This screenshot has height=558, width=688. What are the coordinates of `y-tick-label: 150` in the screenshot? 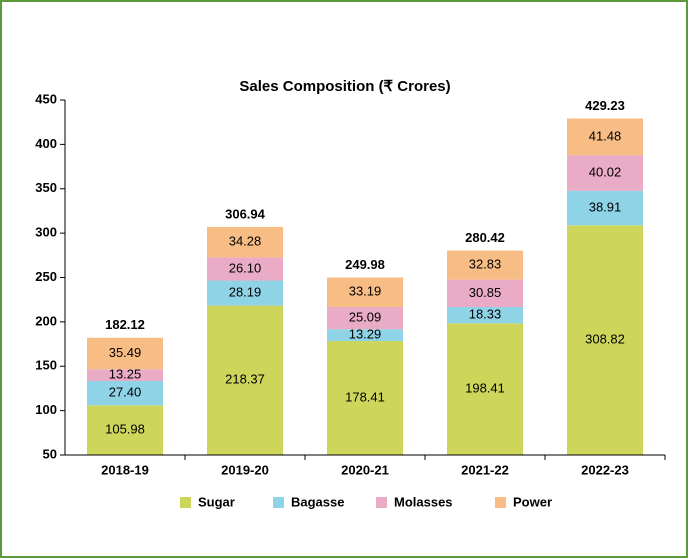 It's located at (46, 365).